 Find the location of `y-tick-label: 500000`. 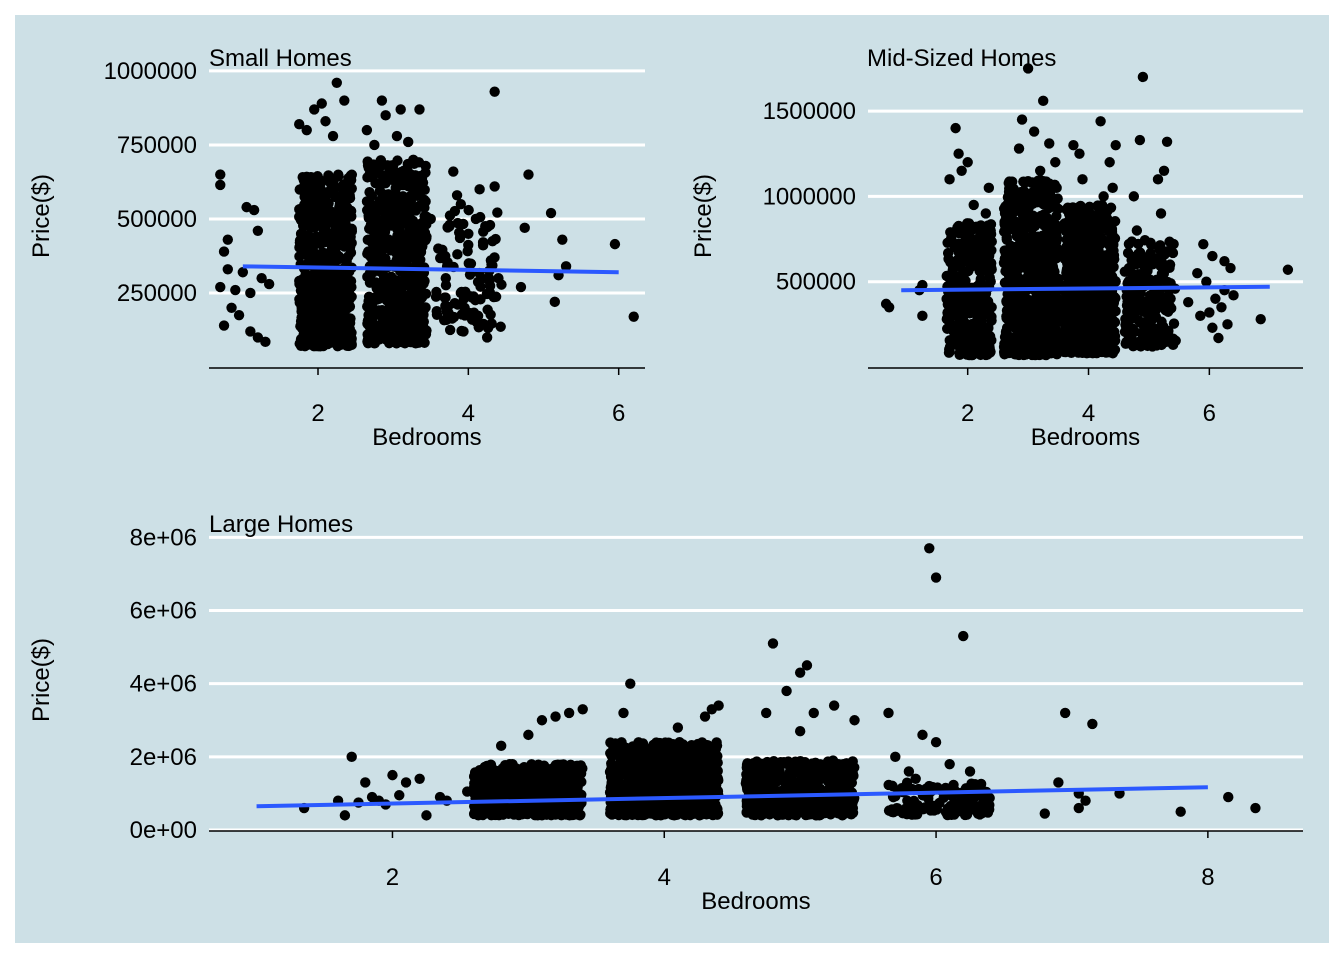

y-tick-label: 500000 is located at coordinates (157, 219).